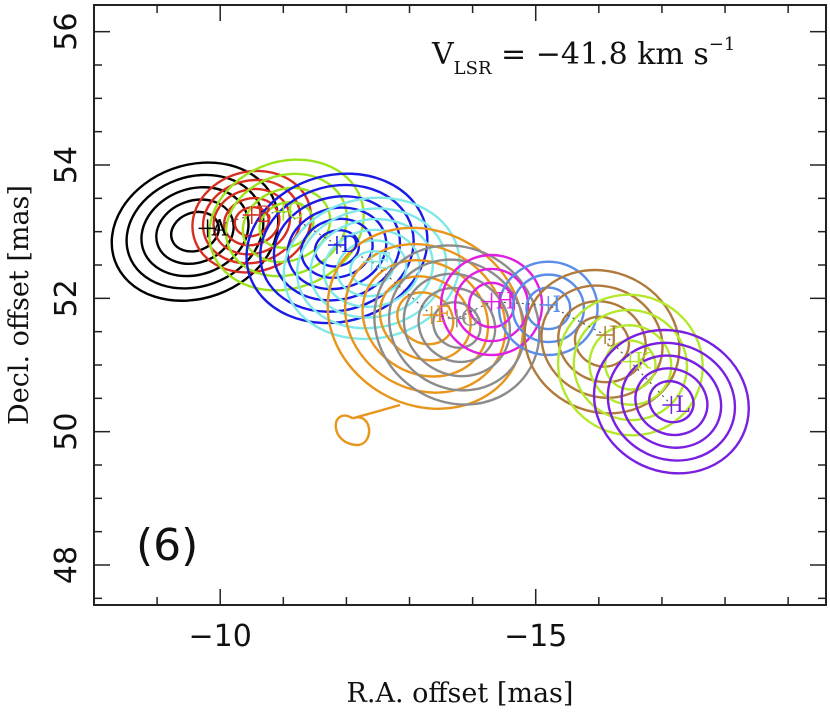  What do you see at coordinates (384, 262) in the screenshot?
I see `spot-label-e: E` at bounding box center [384, 262].